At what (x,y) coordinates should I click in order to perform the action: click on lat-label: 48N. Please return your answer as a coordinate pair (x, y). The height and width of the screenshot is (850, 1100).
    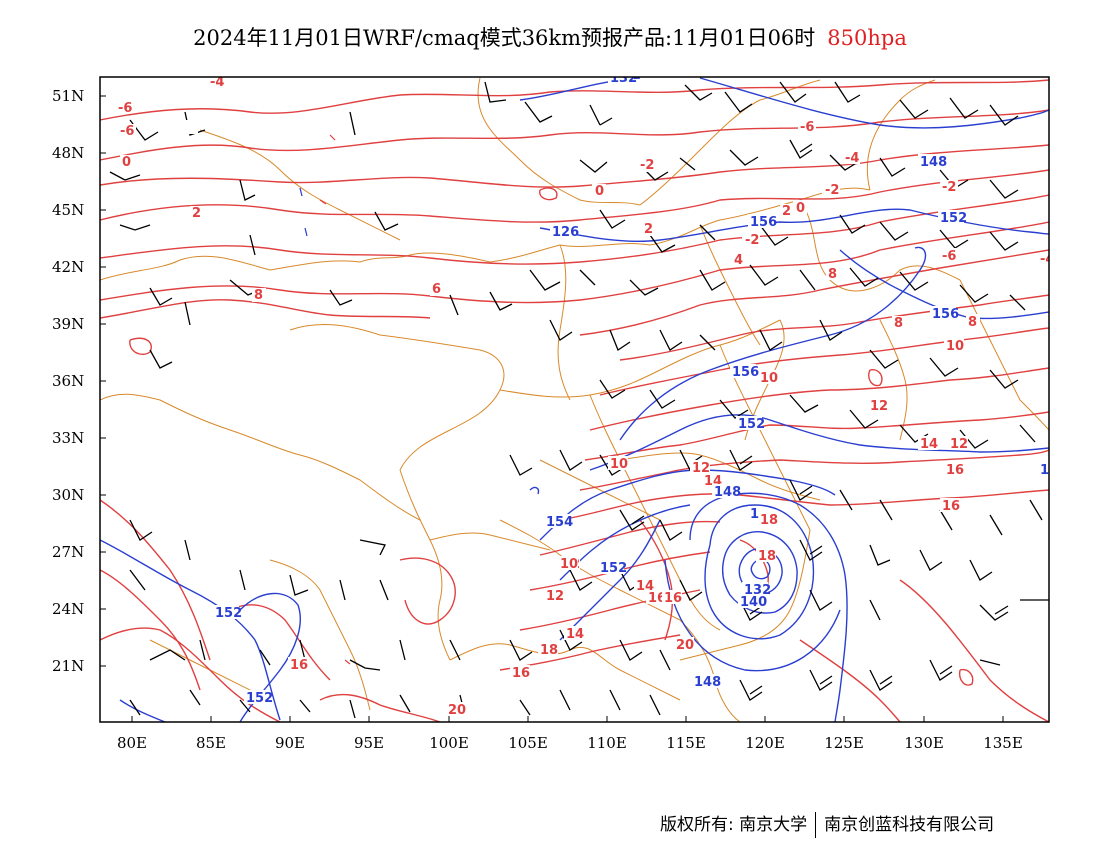
    Looking at the image, I should click on (68, 153).